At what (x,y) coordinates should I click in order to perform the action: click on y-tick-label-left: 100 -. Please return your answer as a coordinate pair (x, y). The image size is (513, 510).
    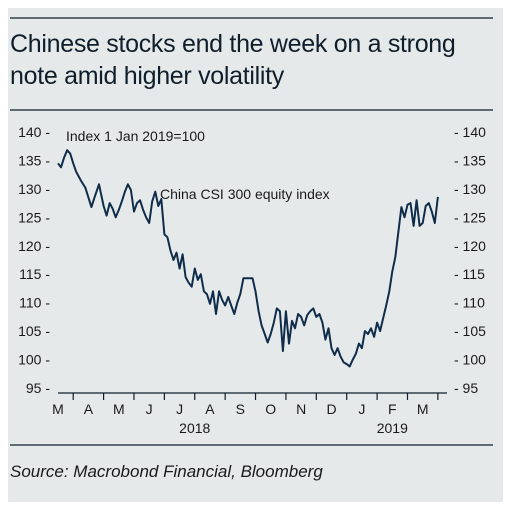
    Looking at the image, I should click on (34, 360).